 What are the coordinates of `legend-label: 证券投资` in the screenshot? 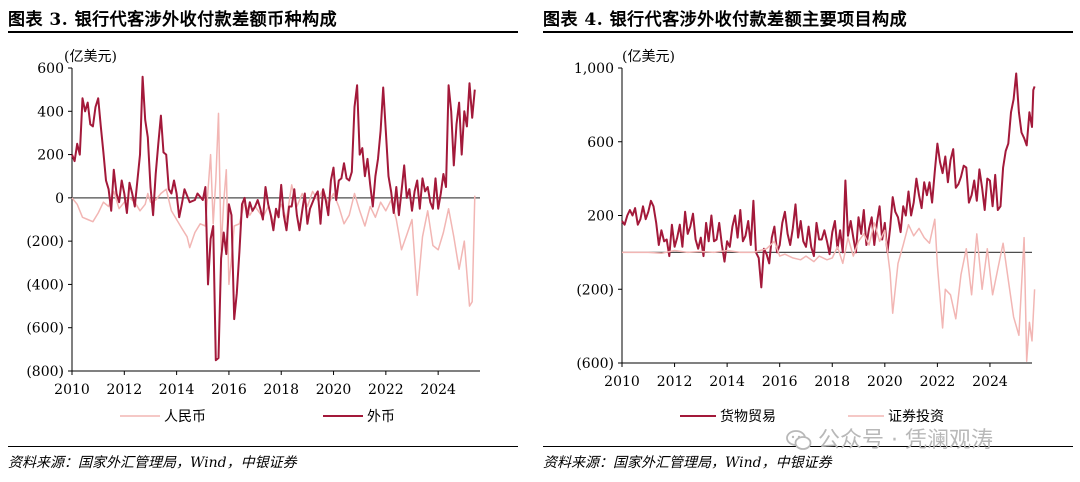 It's located at (916, 417).